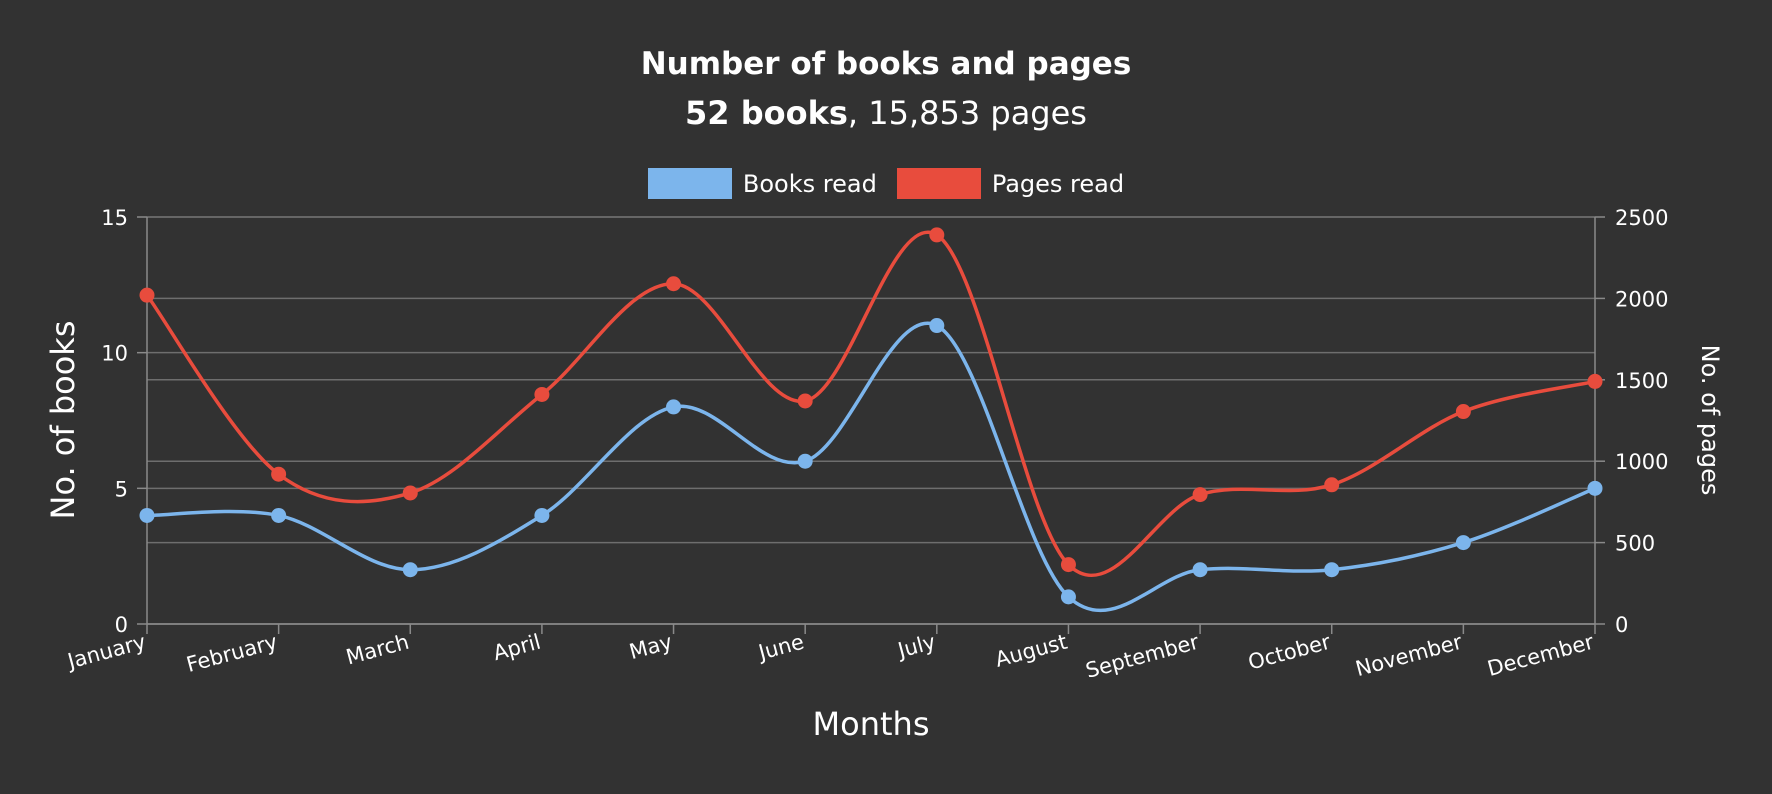 Image resolution: width=1772 pixels, height=794 pixels. What do you see at coordinates (1710, 420) in the screenshot?
I see `y-axis-title-right: No. of pages` at bounding box center [1710, 420].